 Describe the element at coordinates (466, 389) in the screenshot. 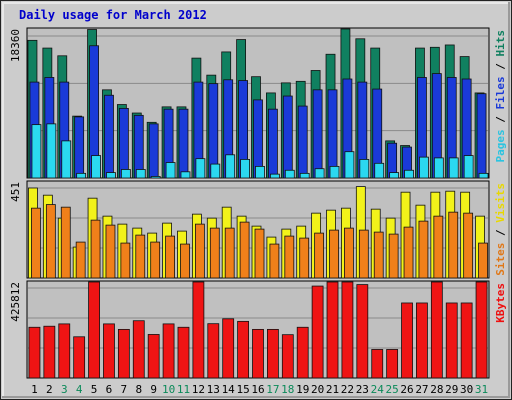

I see `x-tick-label: 30` at that location.